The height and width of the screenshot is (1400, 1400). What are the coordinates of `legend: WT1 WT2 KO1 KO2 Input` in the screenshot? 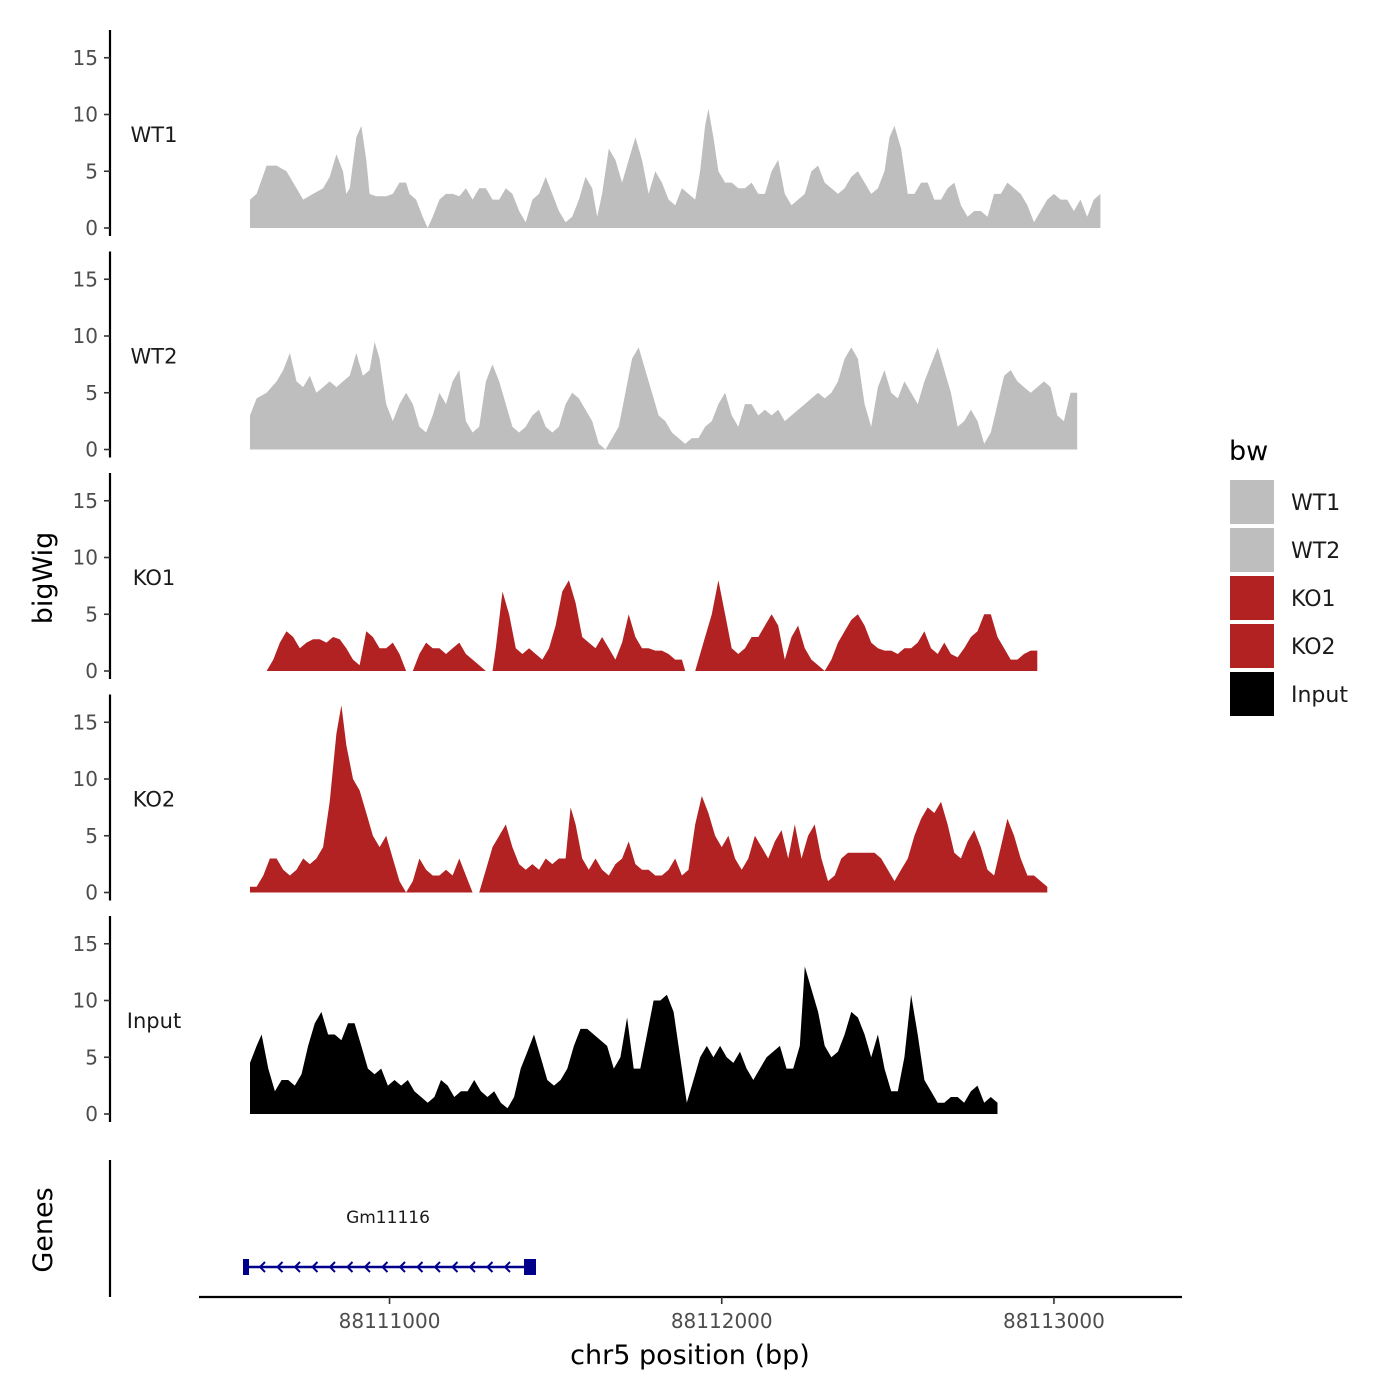 It's located at (1289, 598).